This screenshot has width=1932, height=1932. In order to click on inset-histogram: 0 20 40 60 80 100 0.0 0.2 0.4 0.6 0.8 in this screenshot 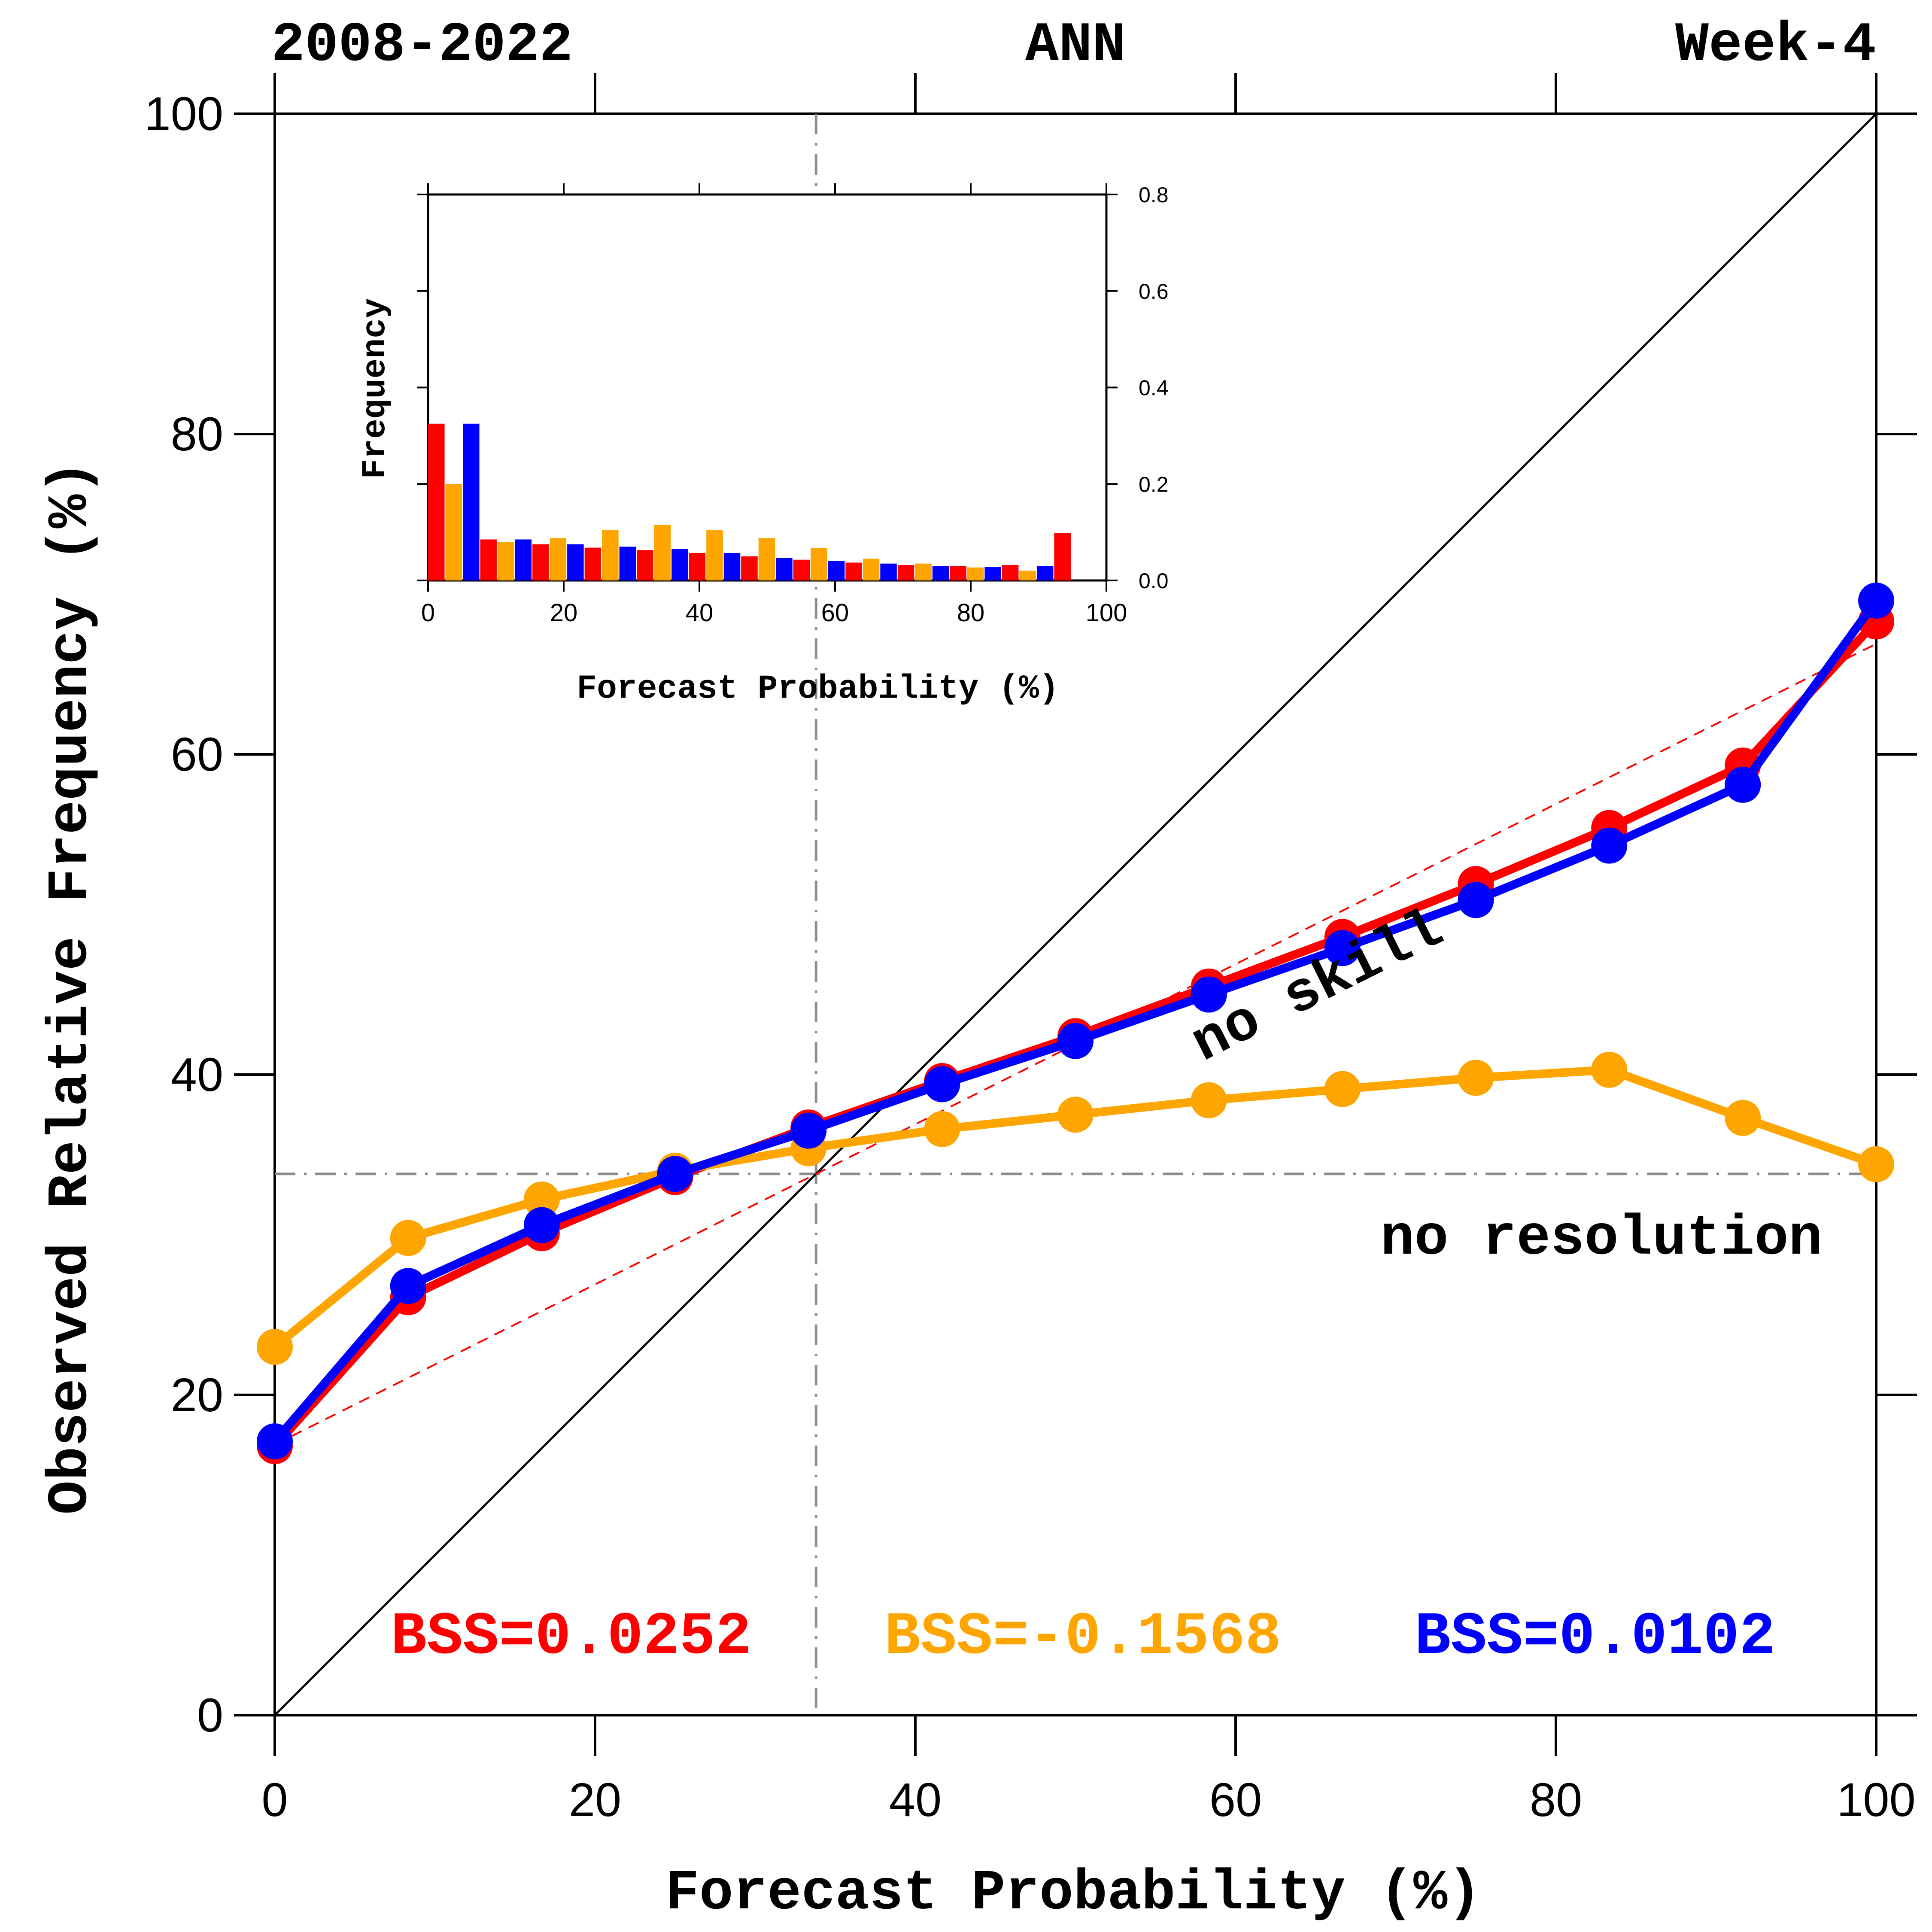, I will do `click(793, 405)`.